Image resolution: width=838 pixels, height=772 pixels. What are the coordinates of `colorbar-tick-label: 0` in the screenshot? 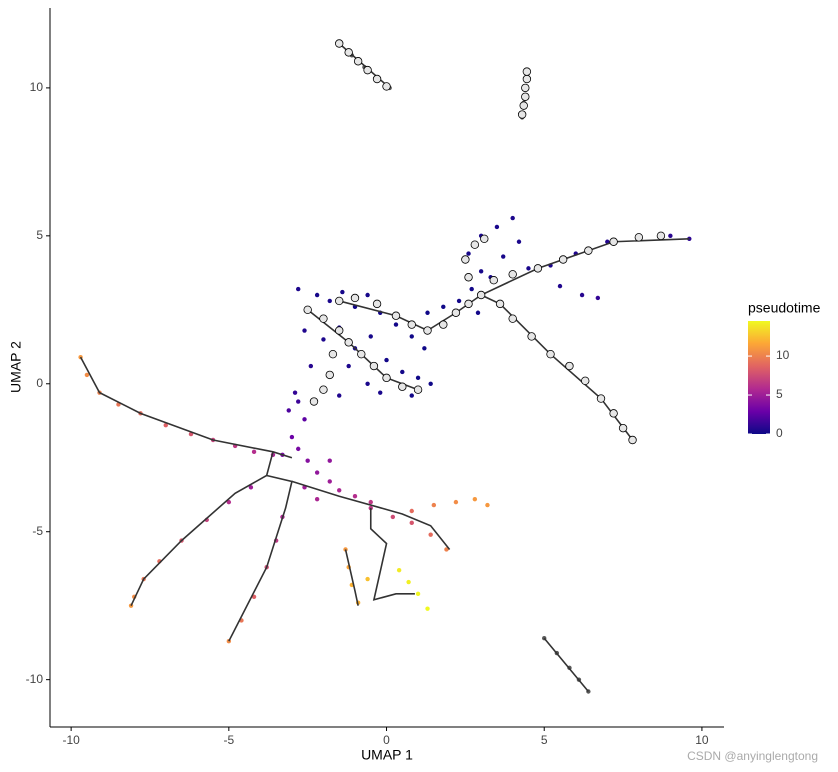 It's located at (779, 433).